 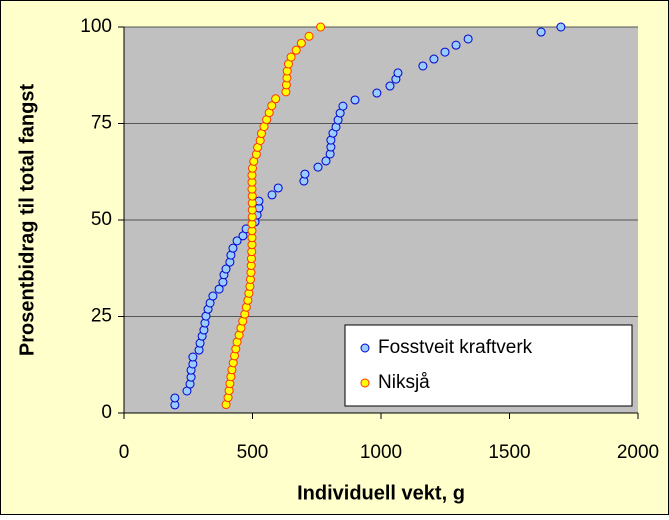 I want to click on x-tick-label: 2000, so click(x=638, y=452).